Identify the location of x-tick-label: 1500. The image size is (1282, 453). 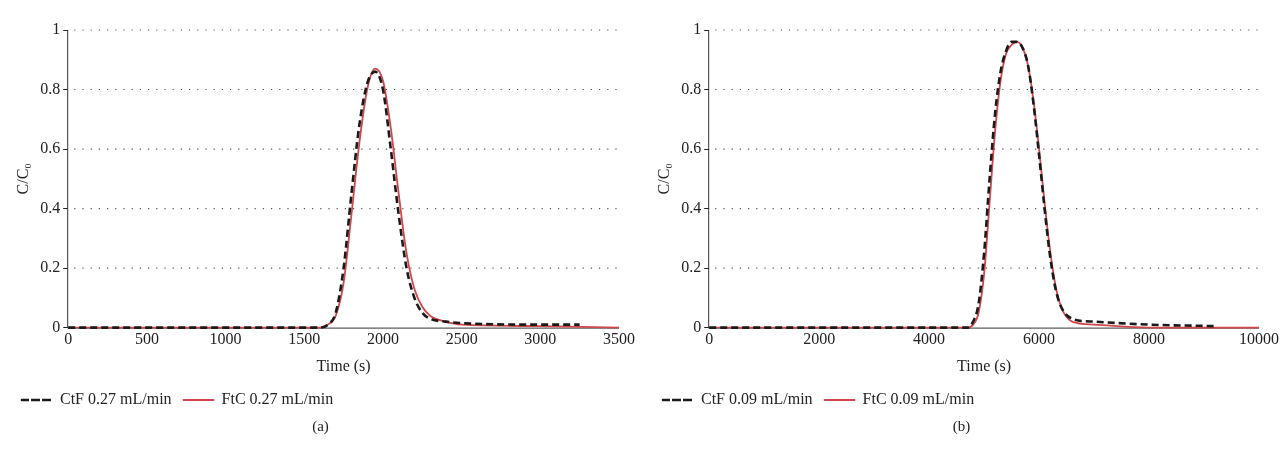
(304, 339).